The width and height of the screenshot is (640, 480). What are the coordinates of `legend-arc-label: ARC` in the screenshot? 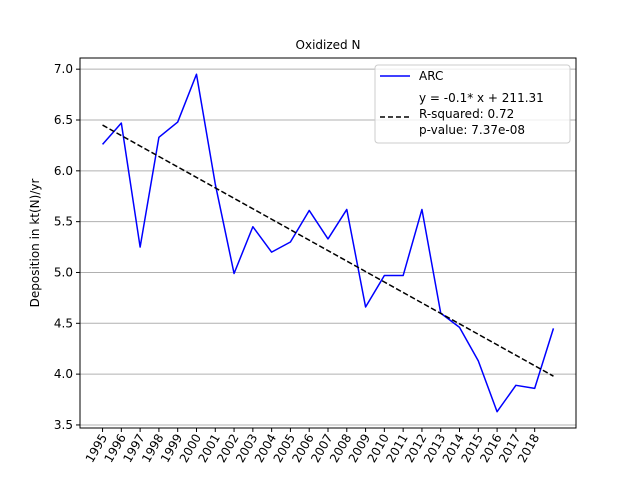 It's located at (431, 76).